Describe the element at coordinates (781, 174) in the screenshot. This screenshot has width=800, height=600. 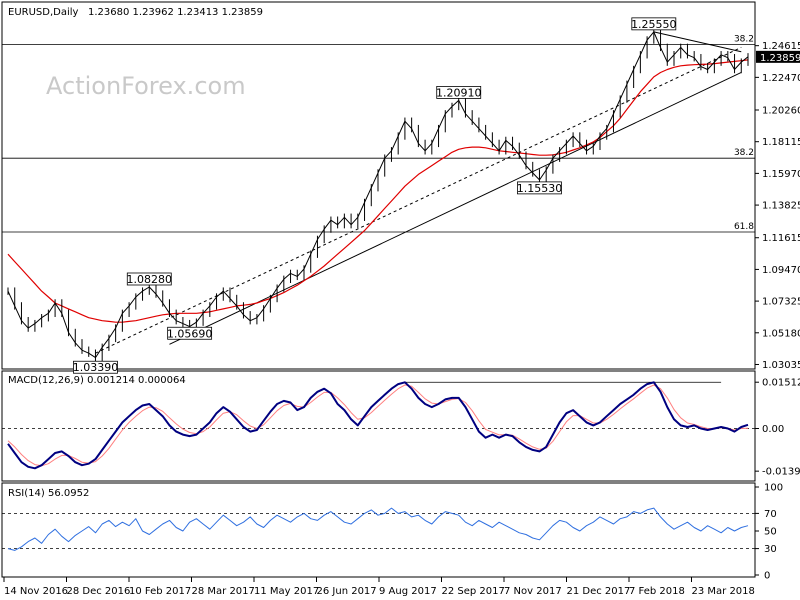
I see `price-tick-label: 1.15970` at that location.